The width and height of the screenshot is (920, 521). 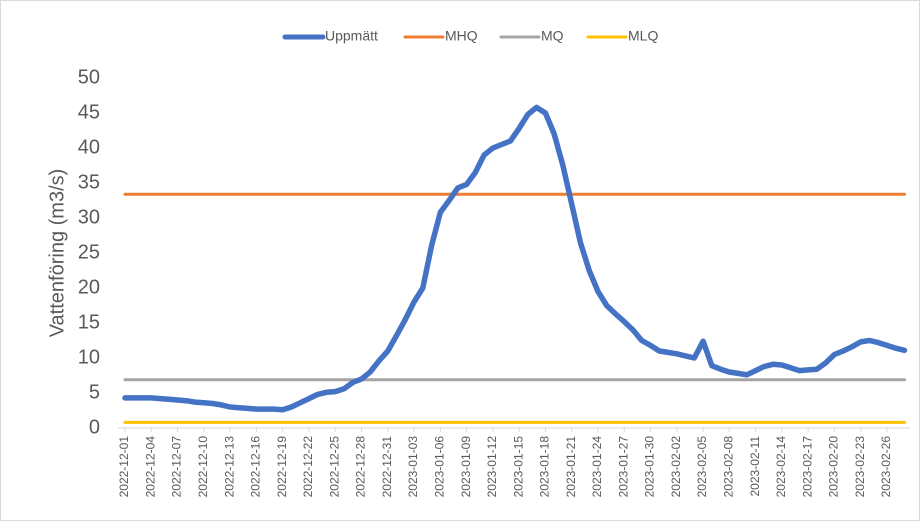 I want to click on x-tick-label: 2023-01-03, so click(x=413, y=467).